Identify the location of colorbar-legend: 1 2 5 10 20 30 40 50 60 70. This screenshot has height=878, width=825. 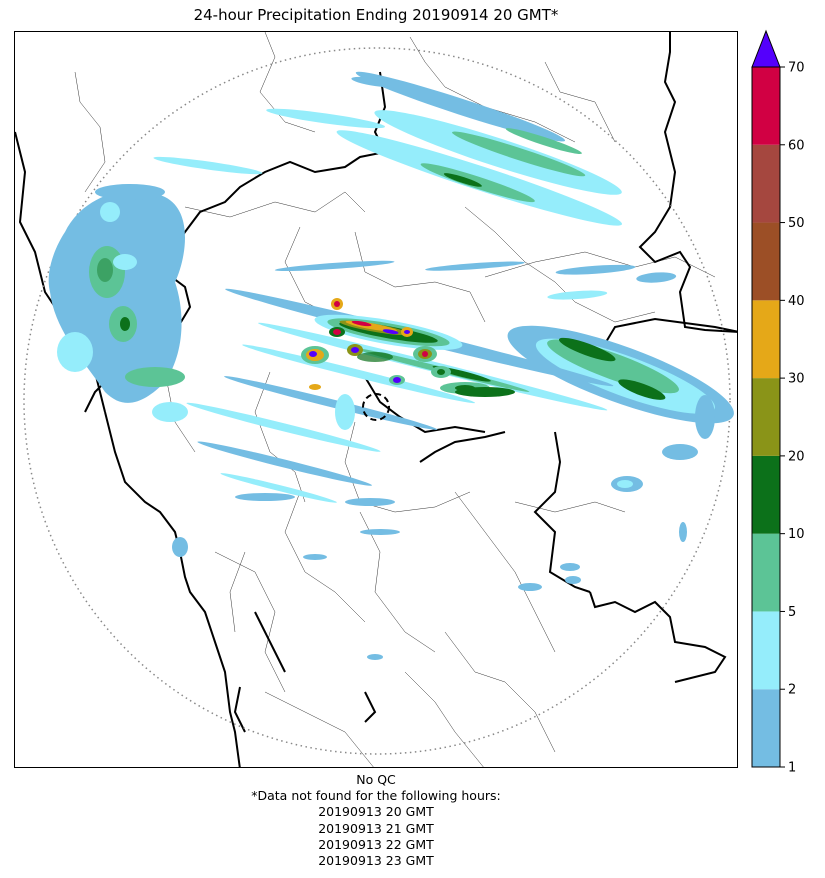
(788, 403).